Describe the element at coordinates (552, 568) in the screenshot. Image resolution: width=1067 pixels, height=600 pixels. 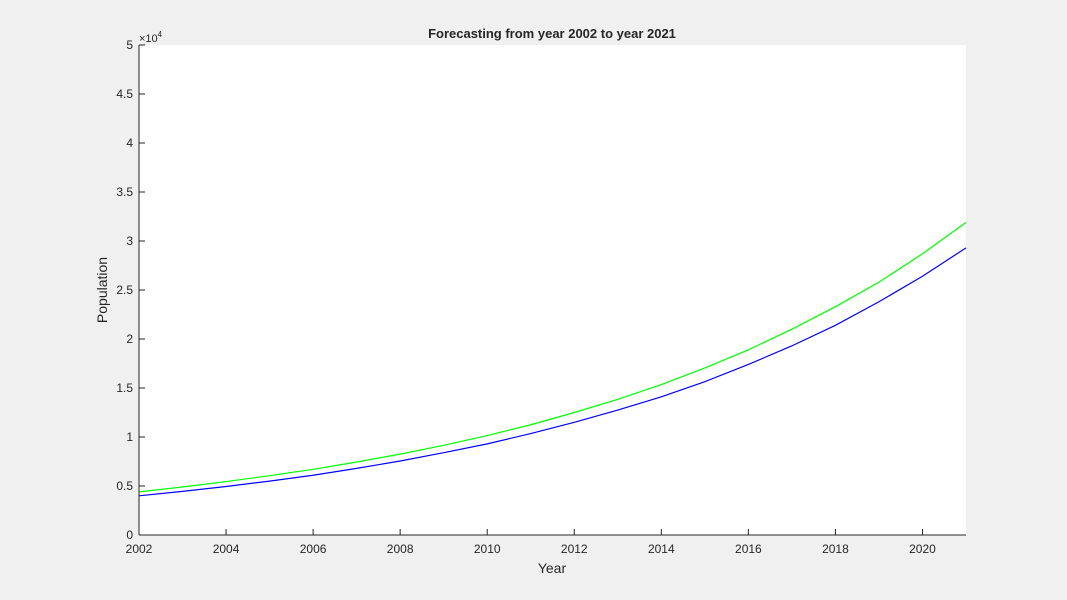
I see `x-axis-label: Year` at that location.